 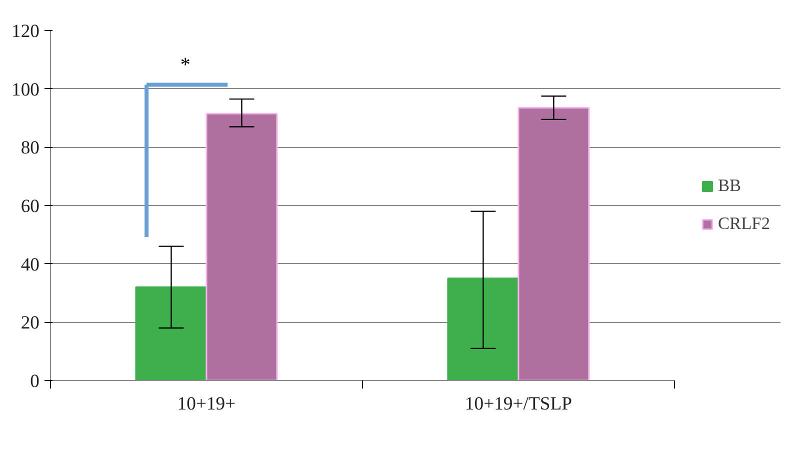 What do you see at coordinates (206, 404) in the screenshot?
I see `x-tick-label: 10+19+` at bounding box center [206, 404].